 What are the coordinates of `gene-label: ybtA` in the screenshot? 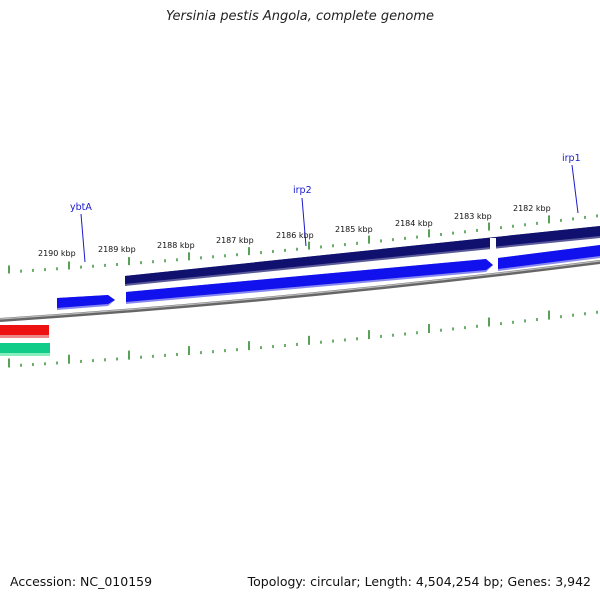 It's located at (81, 207).